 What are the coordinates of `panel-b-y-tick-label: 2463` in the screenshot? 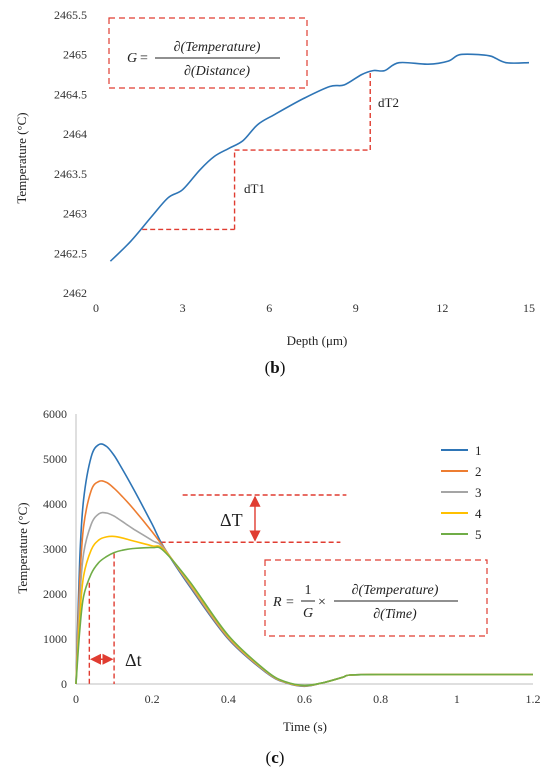 It's located at (75, 214).